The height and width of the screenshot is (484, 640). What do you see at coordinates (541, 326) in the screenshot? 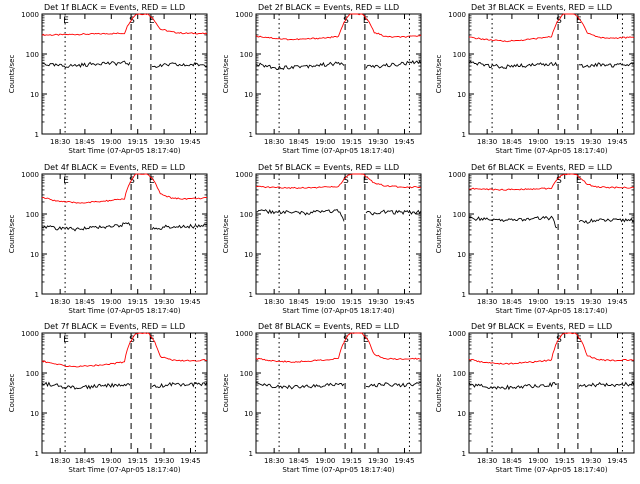
I see `panel-title: Det 9f BLACK = Events, RED = LLD` at bounding box center [541, 326].